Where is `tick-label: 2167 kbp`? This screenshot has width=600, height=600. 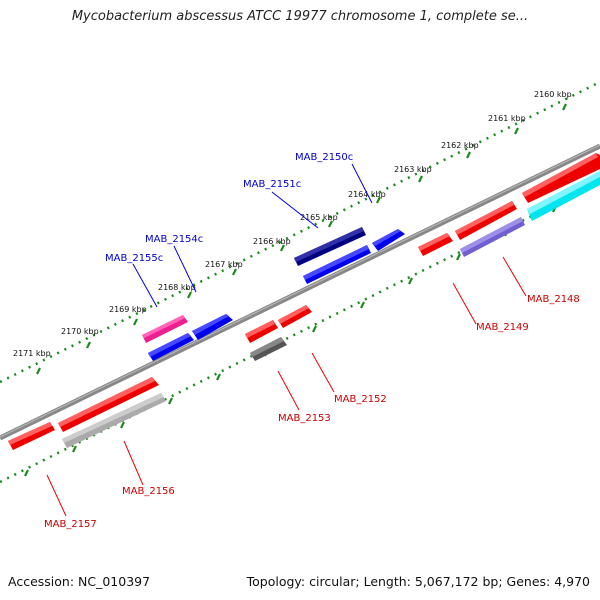 tick-label: 2167 kbp is located at coordinates (224, 264).